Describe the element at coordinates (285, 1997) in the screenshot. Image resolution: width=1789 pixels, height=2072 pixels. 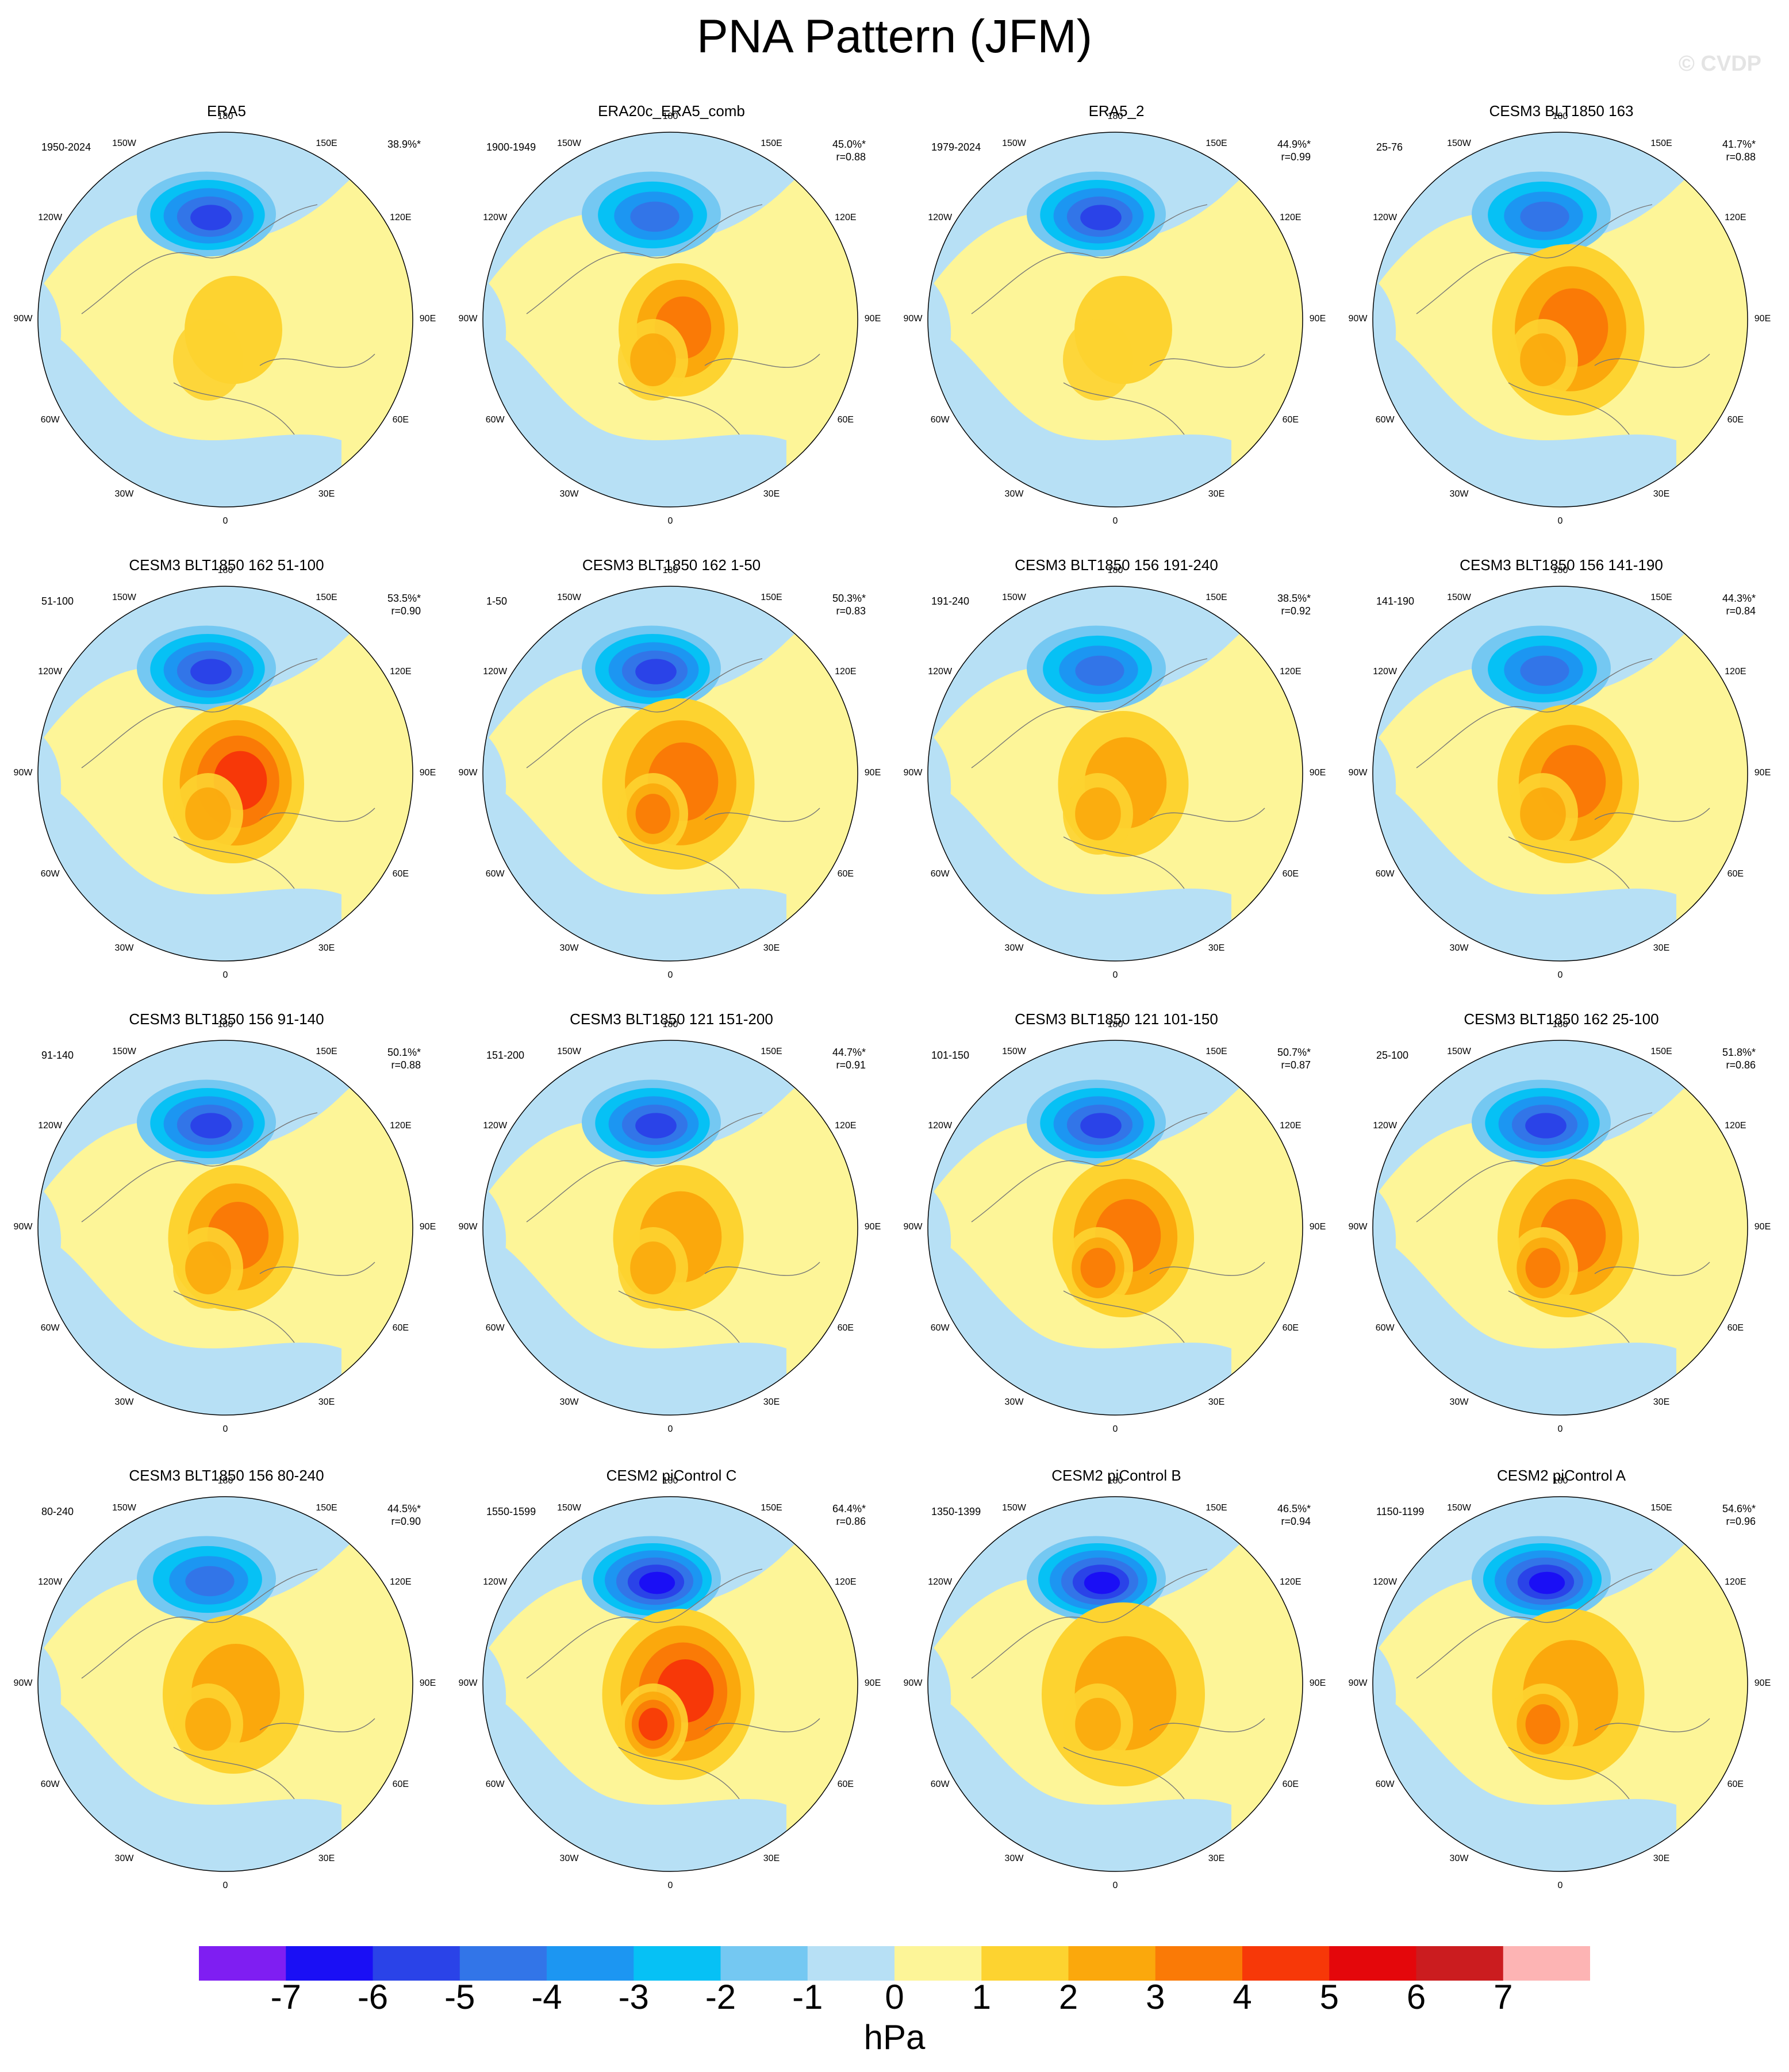
I see `colorbar-tick-label: -7` at that location.